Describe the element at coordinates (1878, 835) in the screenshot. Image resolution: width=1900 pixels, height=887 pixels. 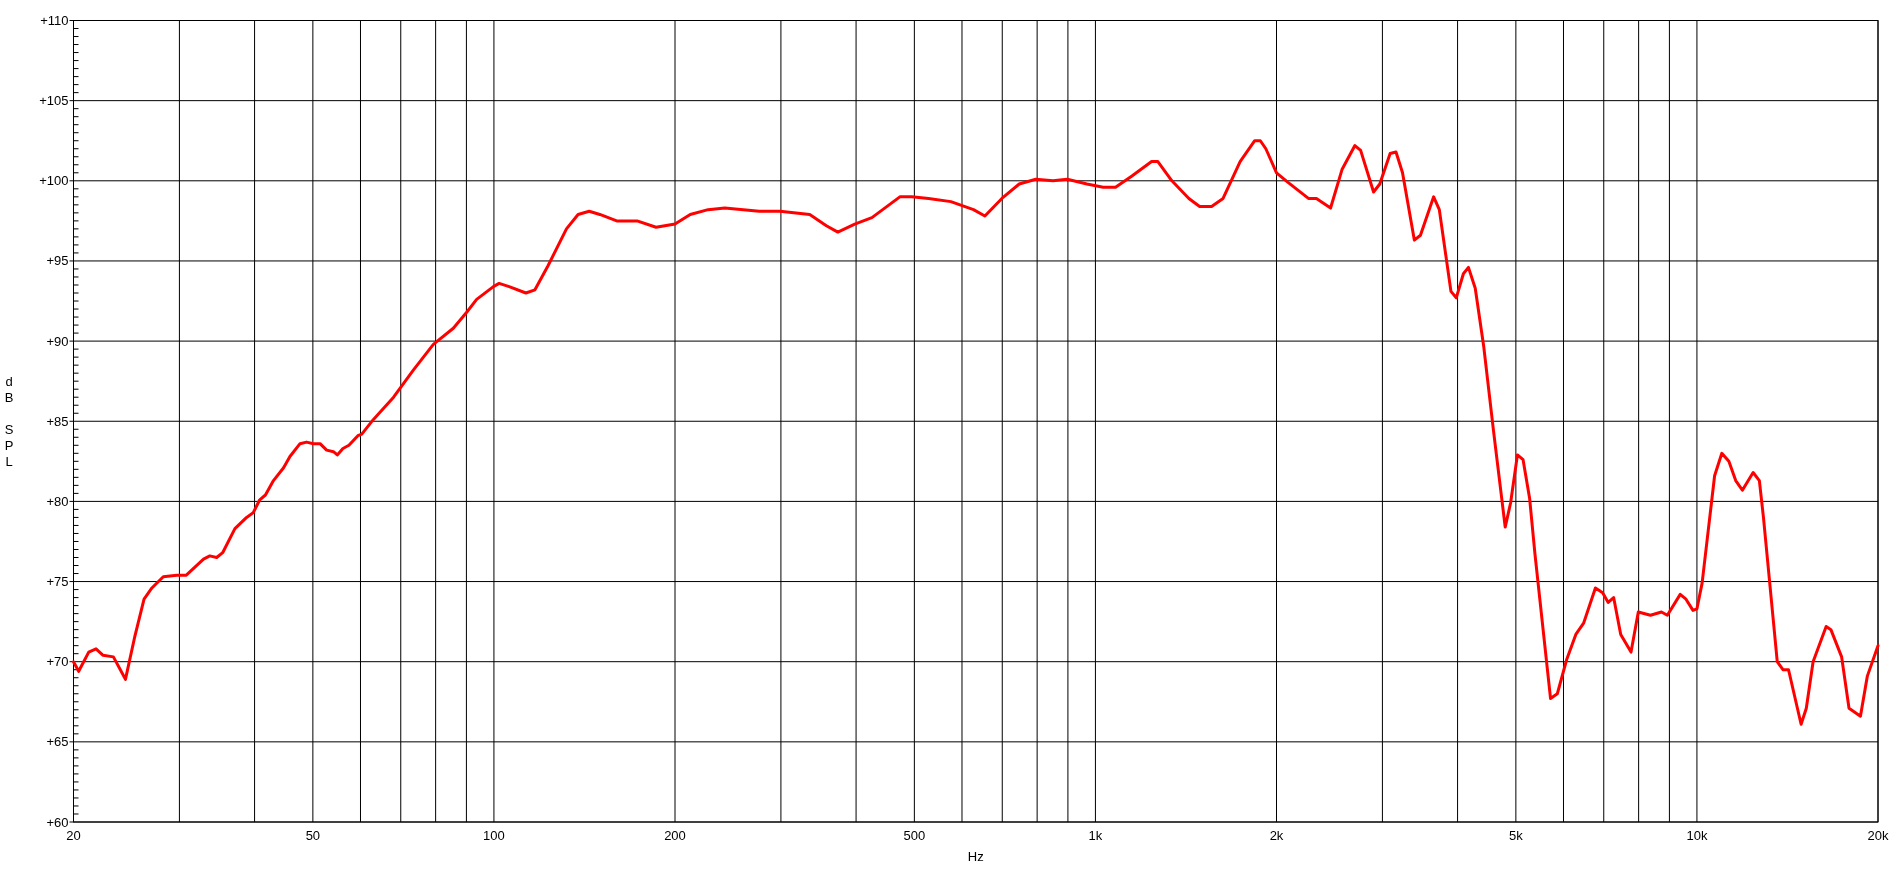
I see `x-tick-label: 20k` at that location.